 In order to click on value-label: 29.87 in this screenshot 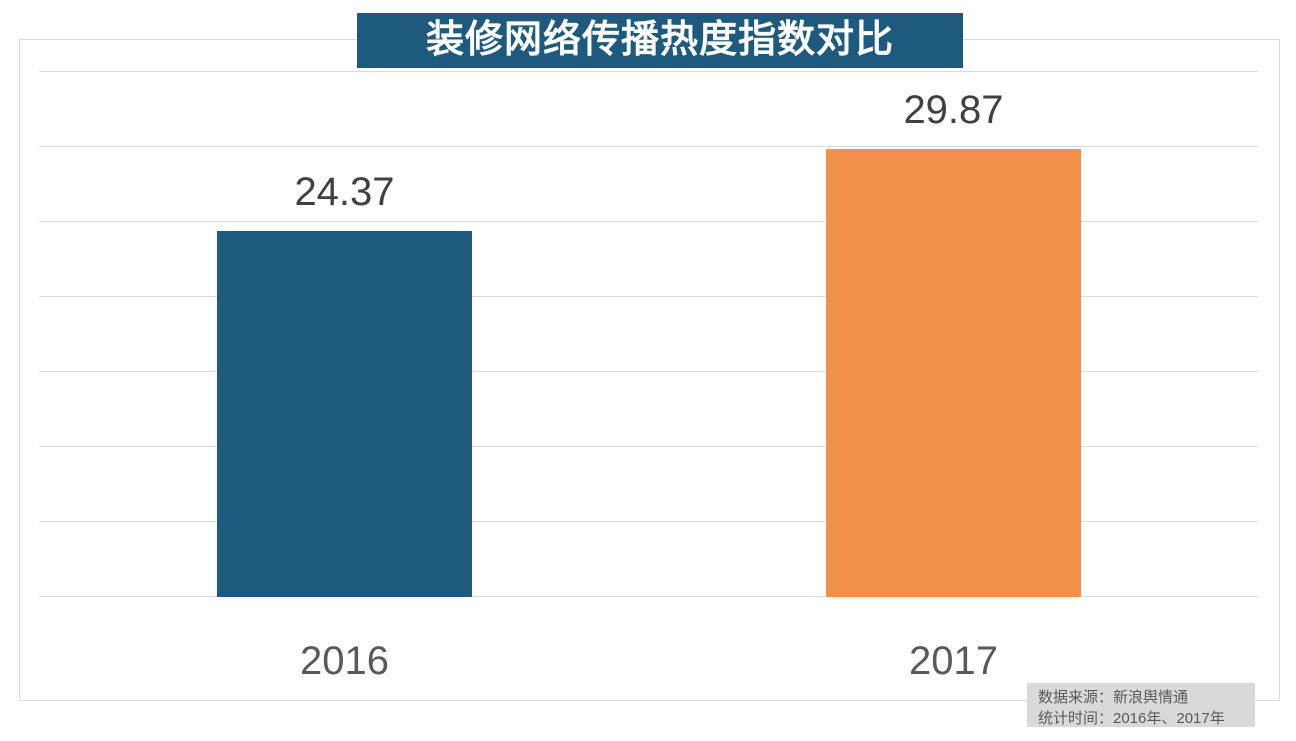, I will do `click(953, 109)`.